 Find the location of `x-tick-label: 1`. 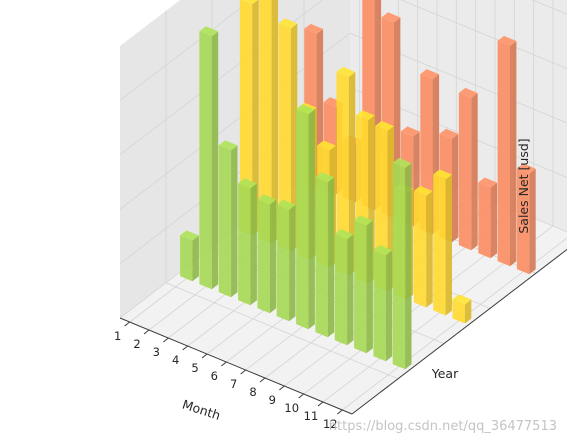

x-tick-label: 1 is located at coordinates (117, 336).